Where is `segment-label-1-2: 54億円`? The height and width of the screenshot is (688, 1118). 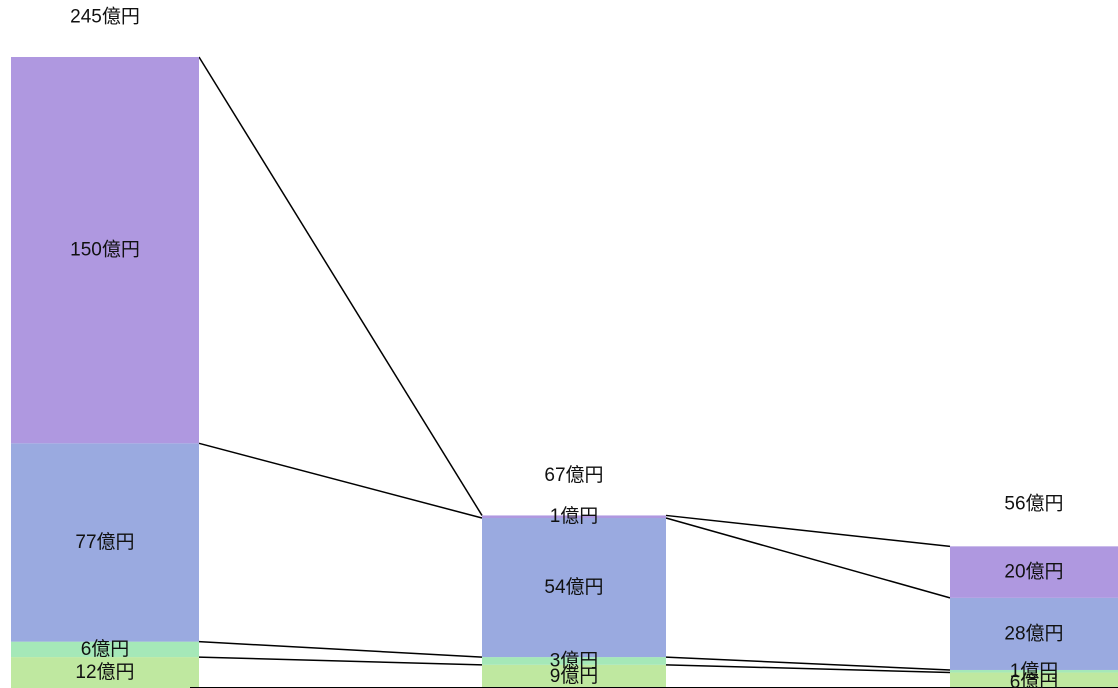
segment-label-1-2: 54億円 is located at coordinates (573, 587).